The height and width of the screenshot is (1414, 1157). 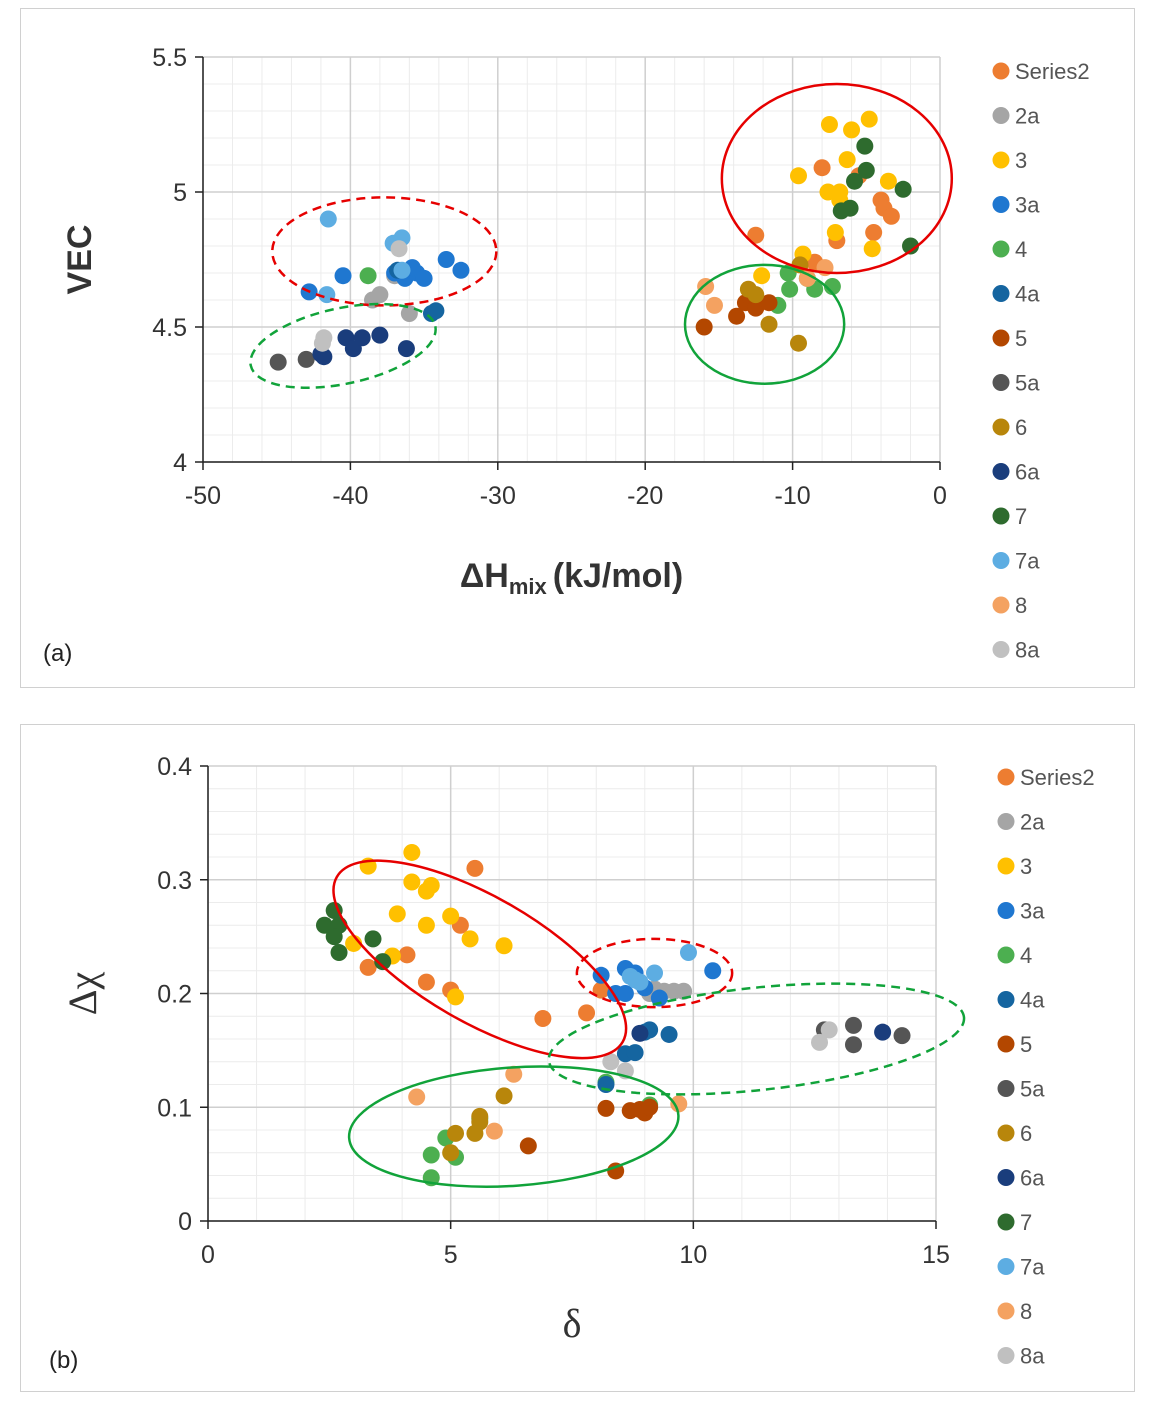 What do you see at coordinates (1027, 650) in the screenshot?
I see `chart-a-legend-label: 8a` at bounding box center [1027, 650].